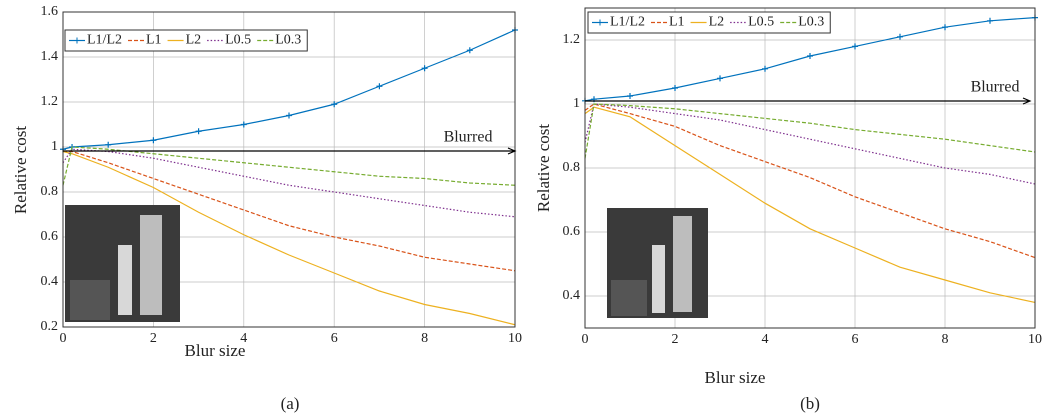  I want to click on panel-label: (b), so click(810, 403).